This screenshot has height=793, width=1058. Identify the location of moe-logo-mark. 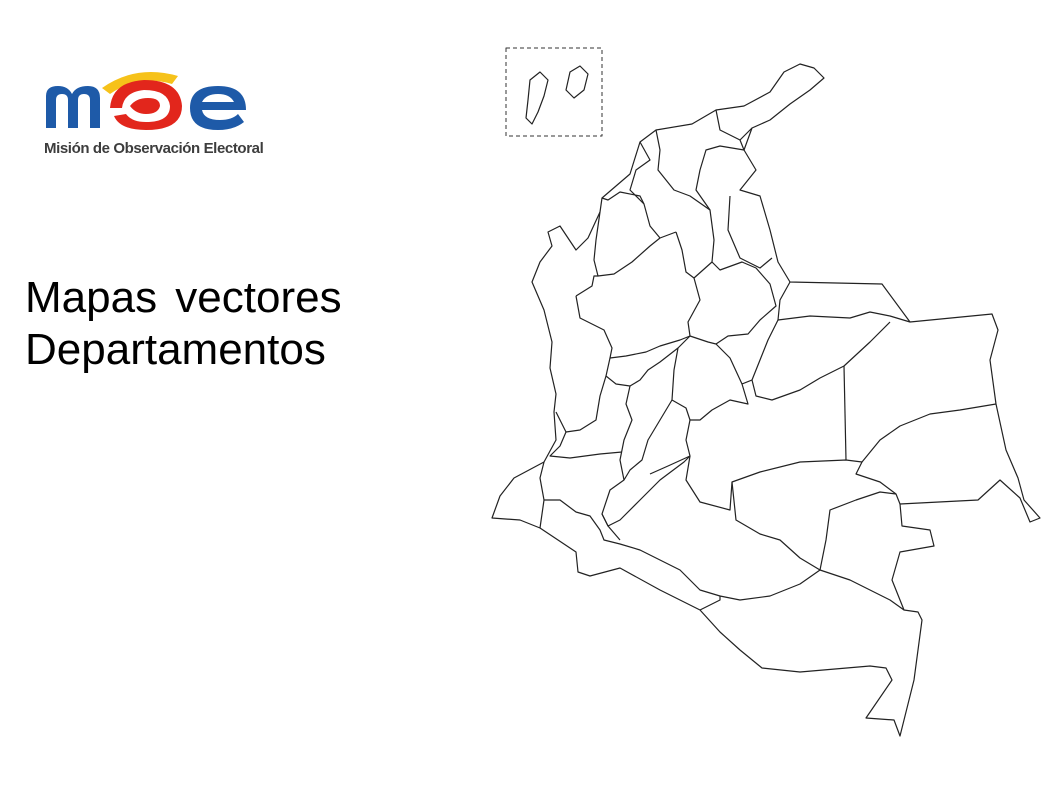
(146, 101).